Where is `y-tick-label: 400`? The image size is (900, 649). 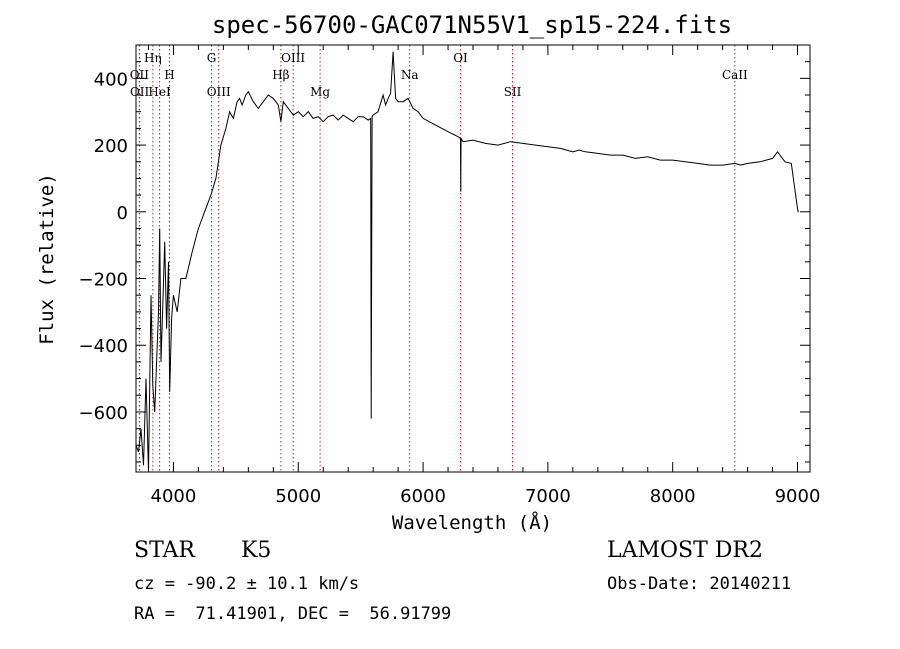 y-tick-label: 400 is located at coordinates (111, 79).